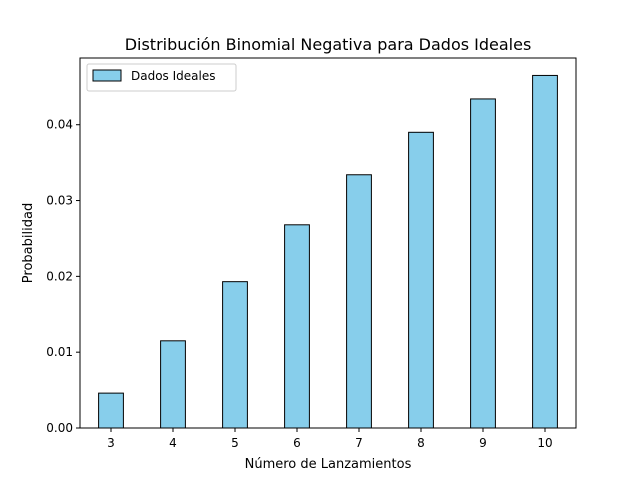 Image resolution: width=640 pixels, height=480 pixels. What do you see at coordinates (173, 443) in the screenshot?
I see `x-tick-label-4: 4` at bounding box center [173, 443].